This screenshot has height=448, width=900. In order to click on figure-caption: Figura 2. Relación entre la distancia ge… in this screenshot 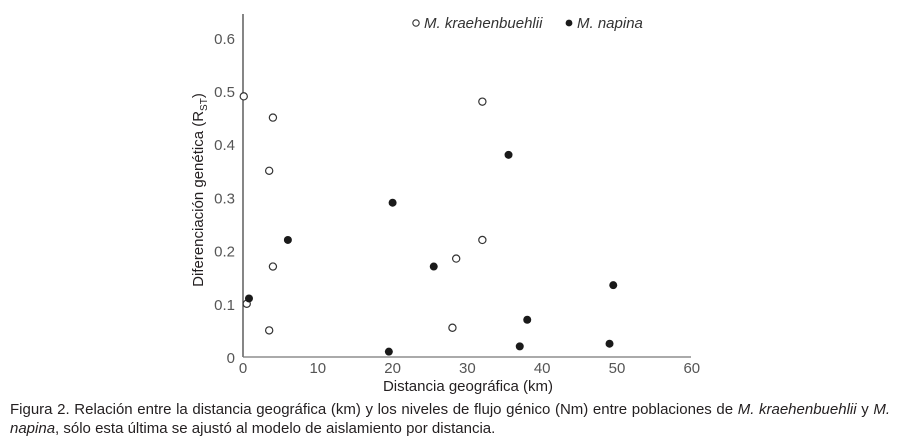, I will do `click(450, 419)`.